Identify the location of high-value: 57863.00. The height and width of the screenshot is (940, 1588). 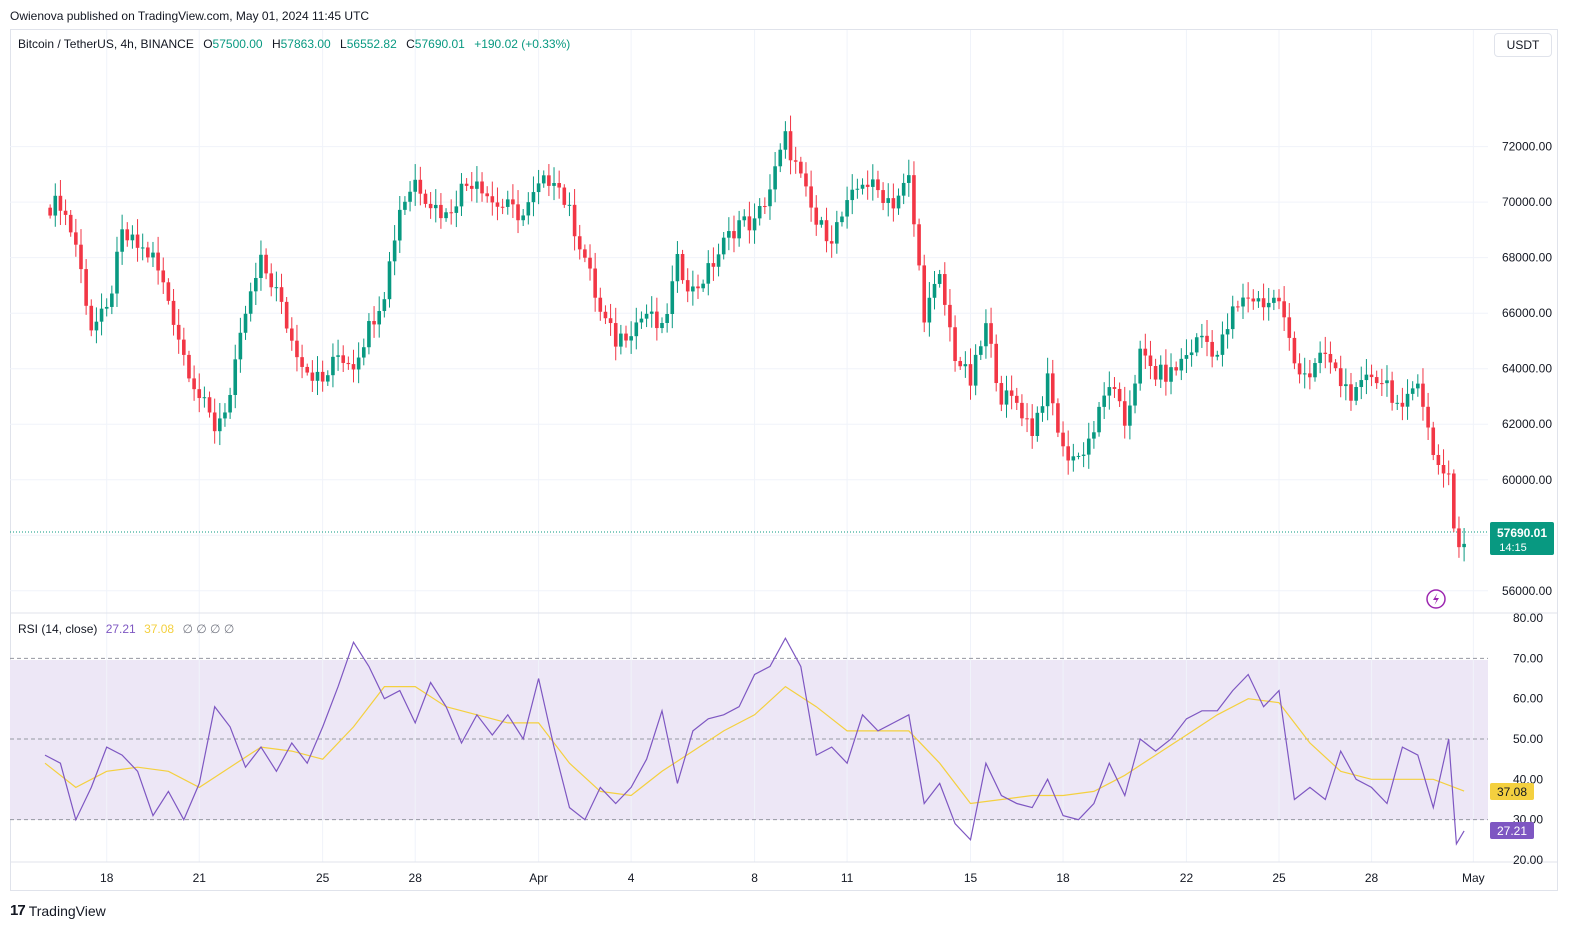
(305, 44).